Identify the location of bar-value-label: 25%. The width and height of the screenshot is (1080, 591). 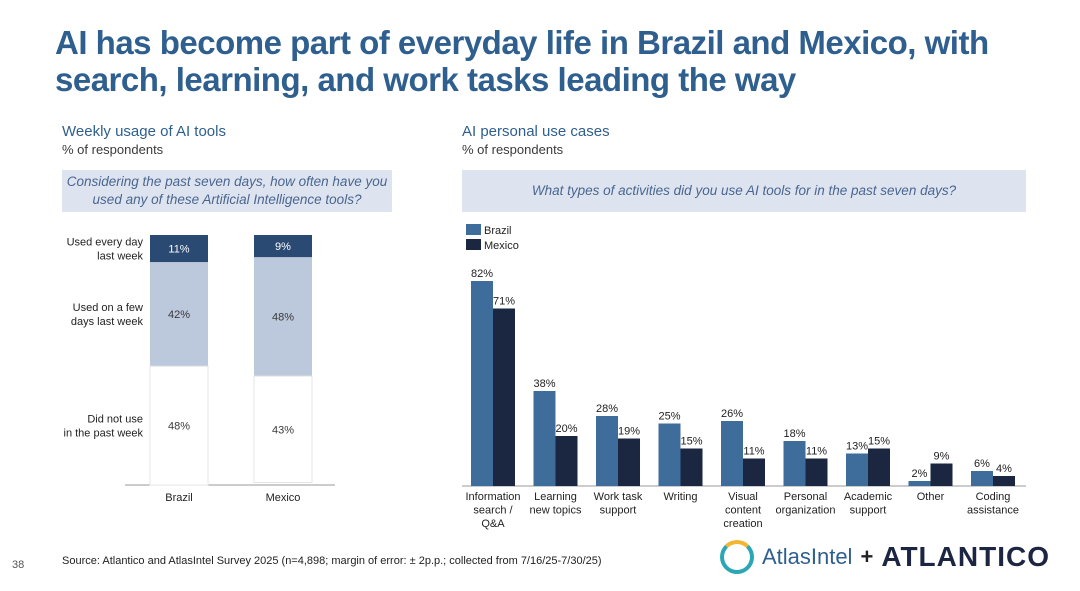
(669, 417).